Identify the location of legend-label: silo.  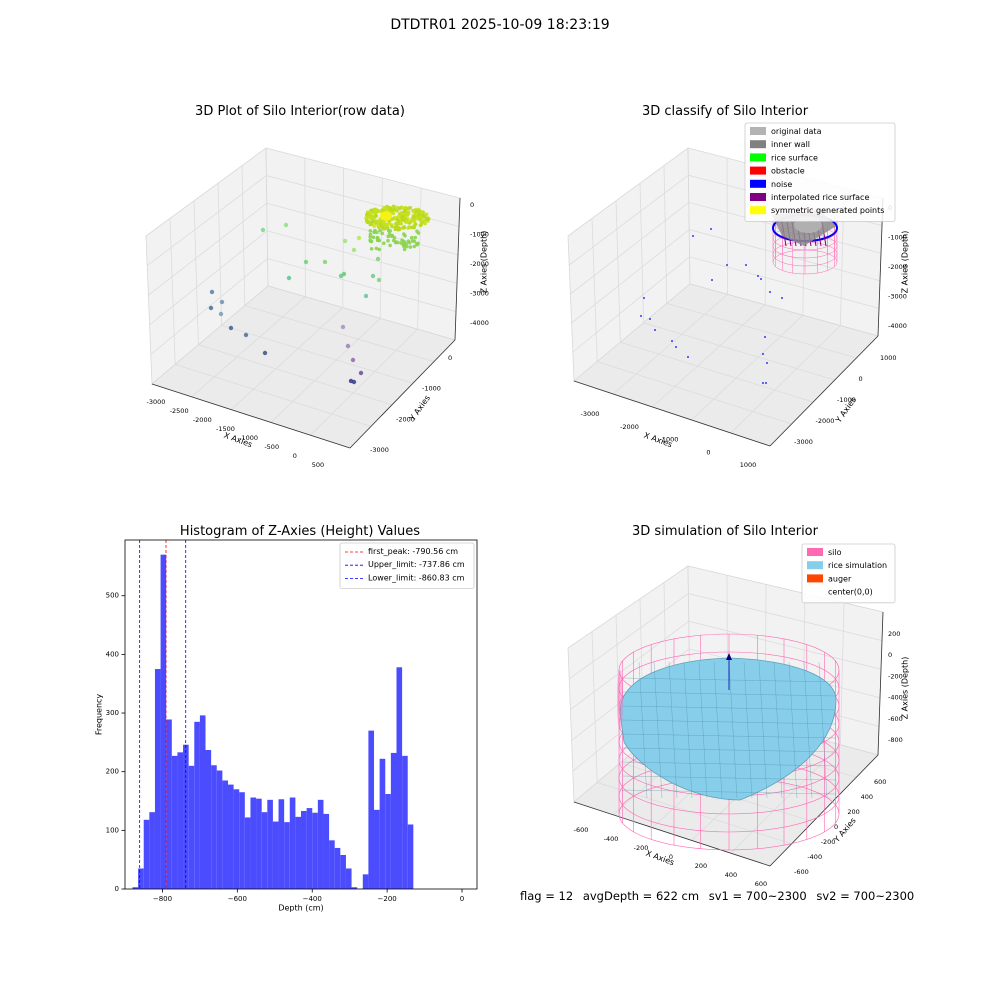
(835, 552).